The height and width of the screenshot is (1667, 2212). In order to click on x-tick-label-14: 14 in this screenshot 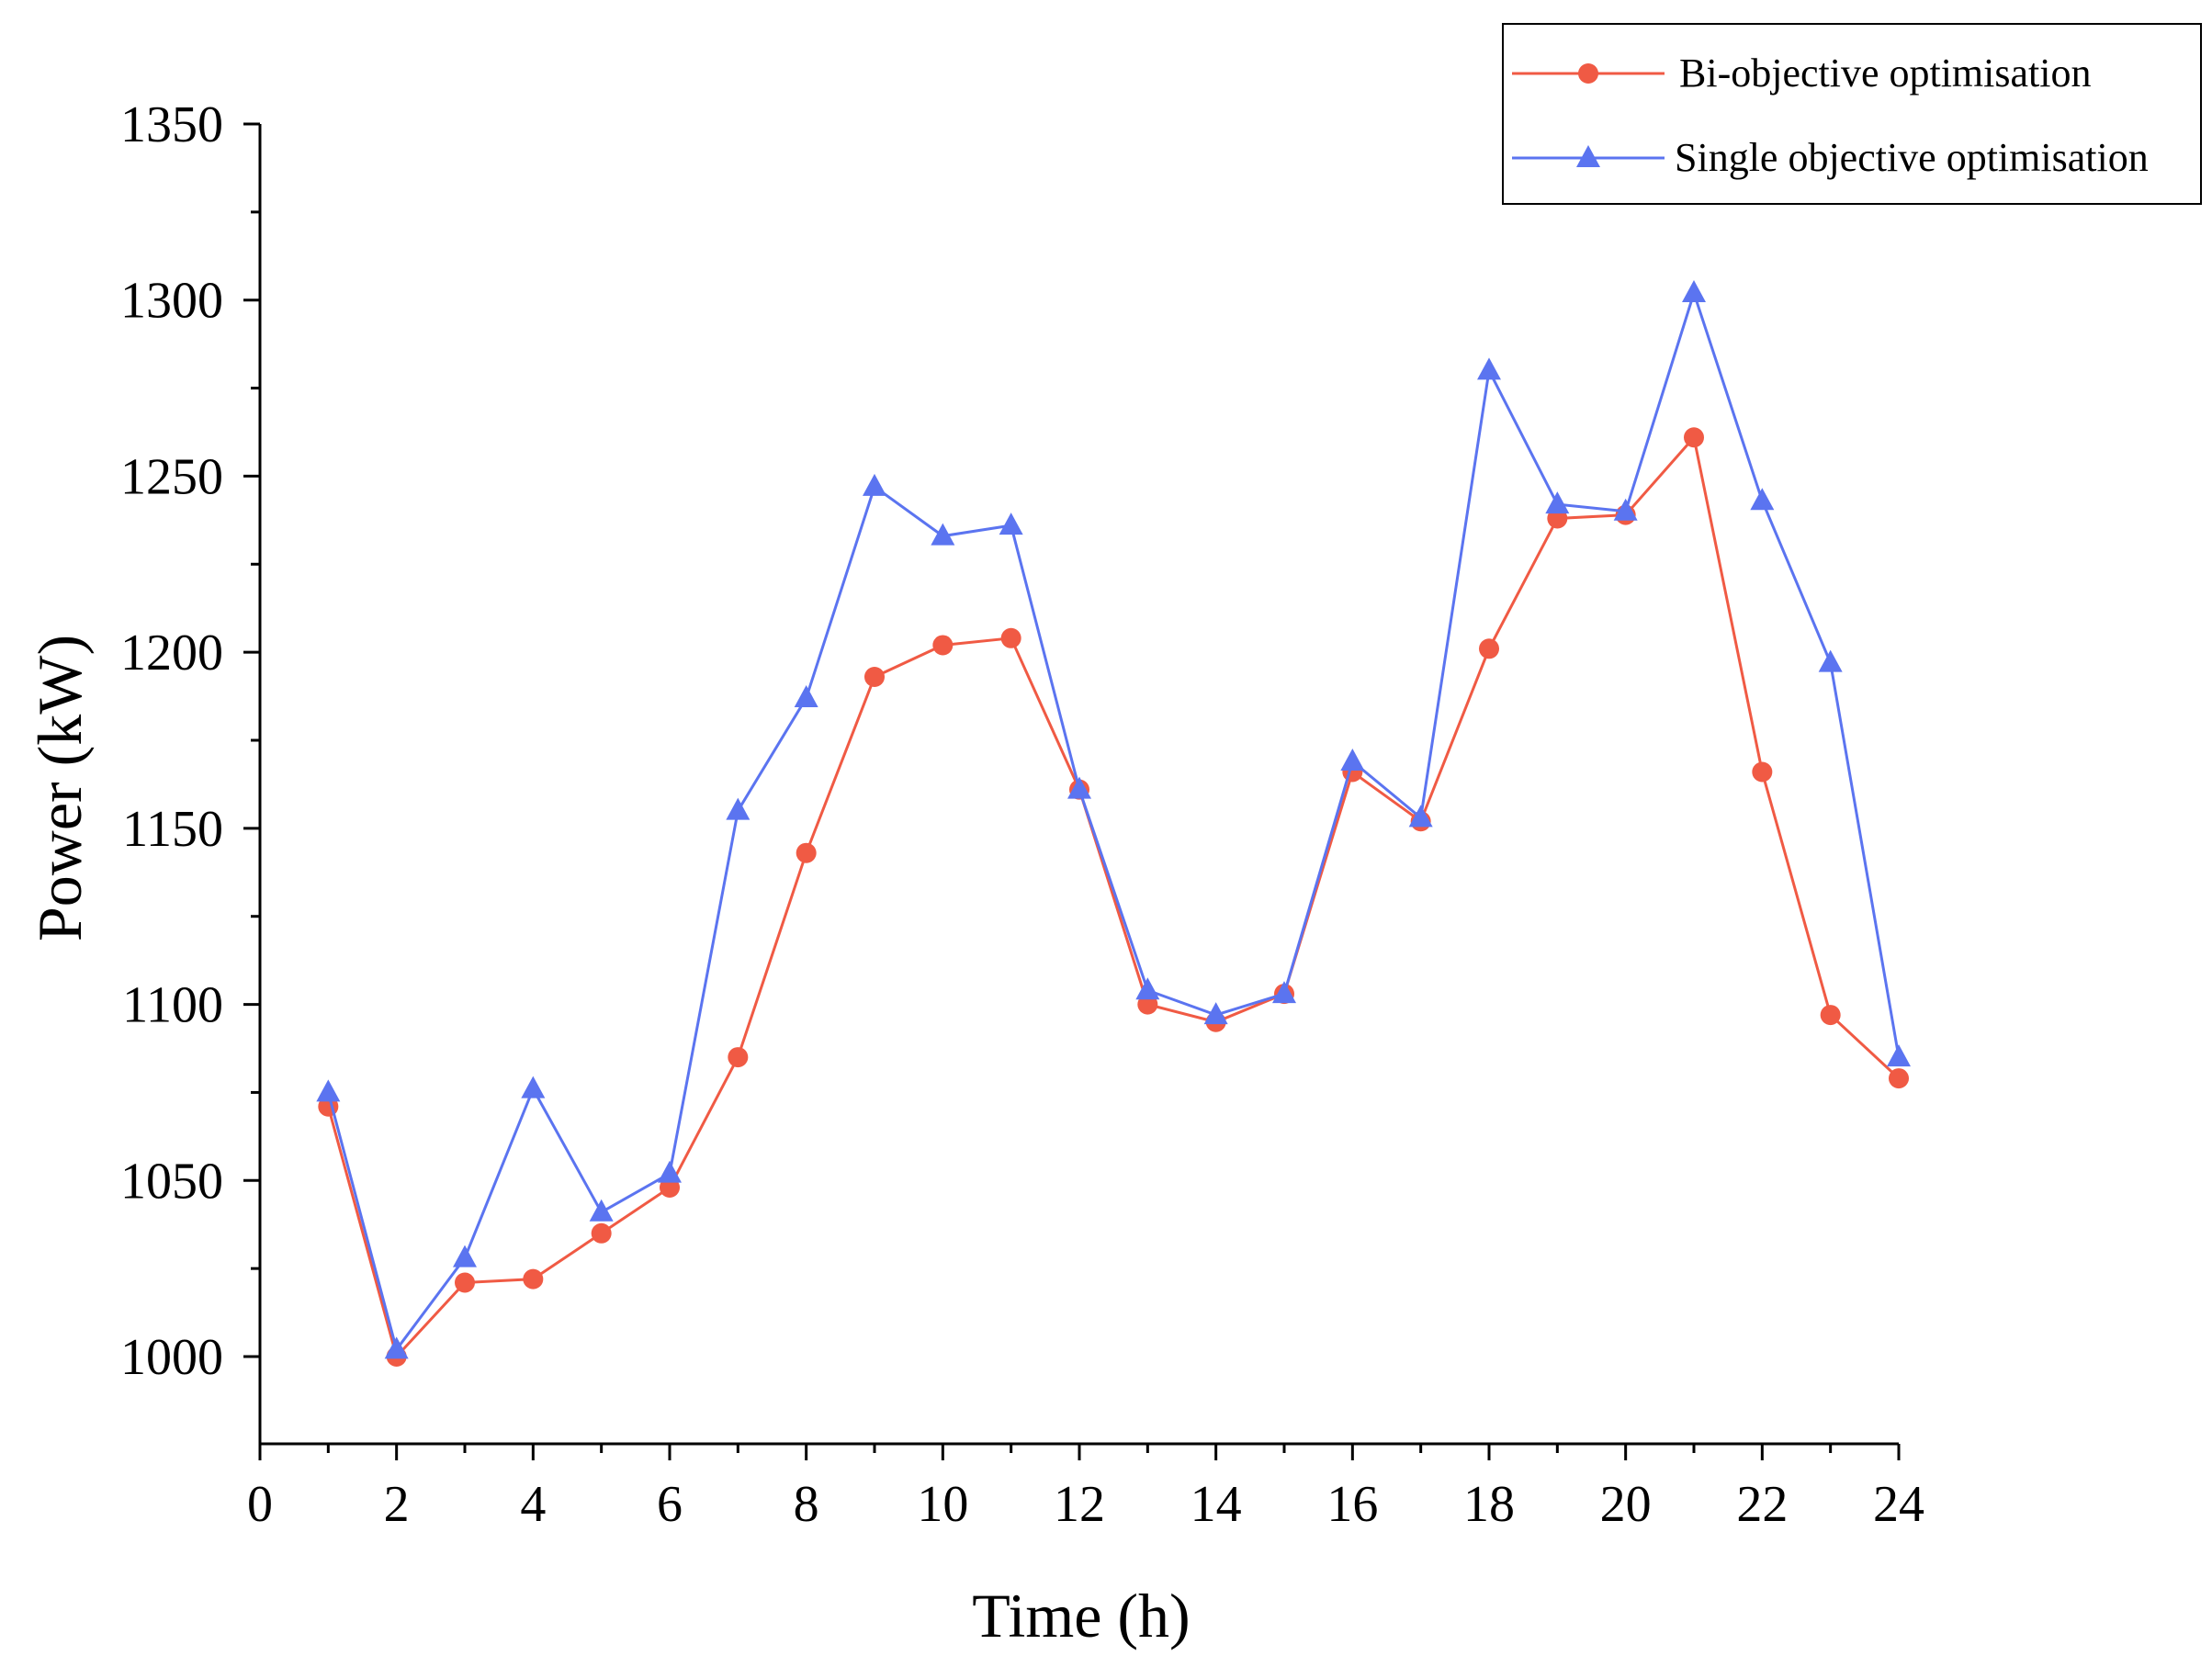, I will do `click(1216, 1504)`.